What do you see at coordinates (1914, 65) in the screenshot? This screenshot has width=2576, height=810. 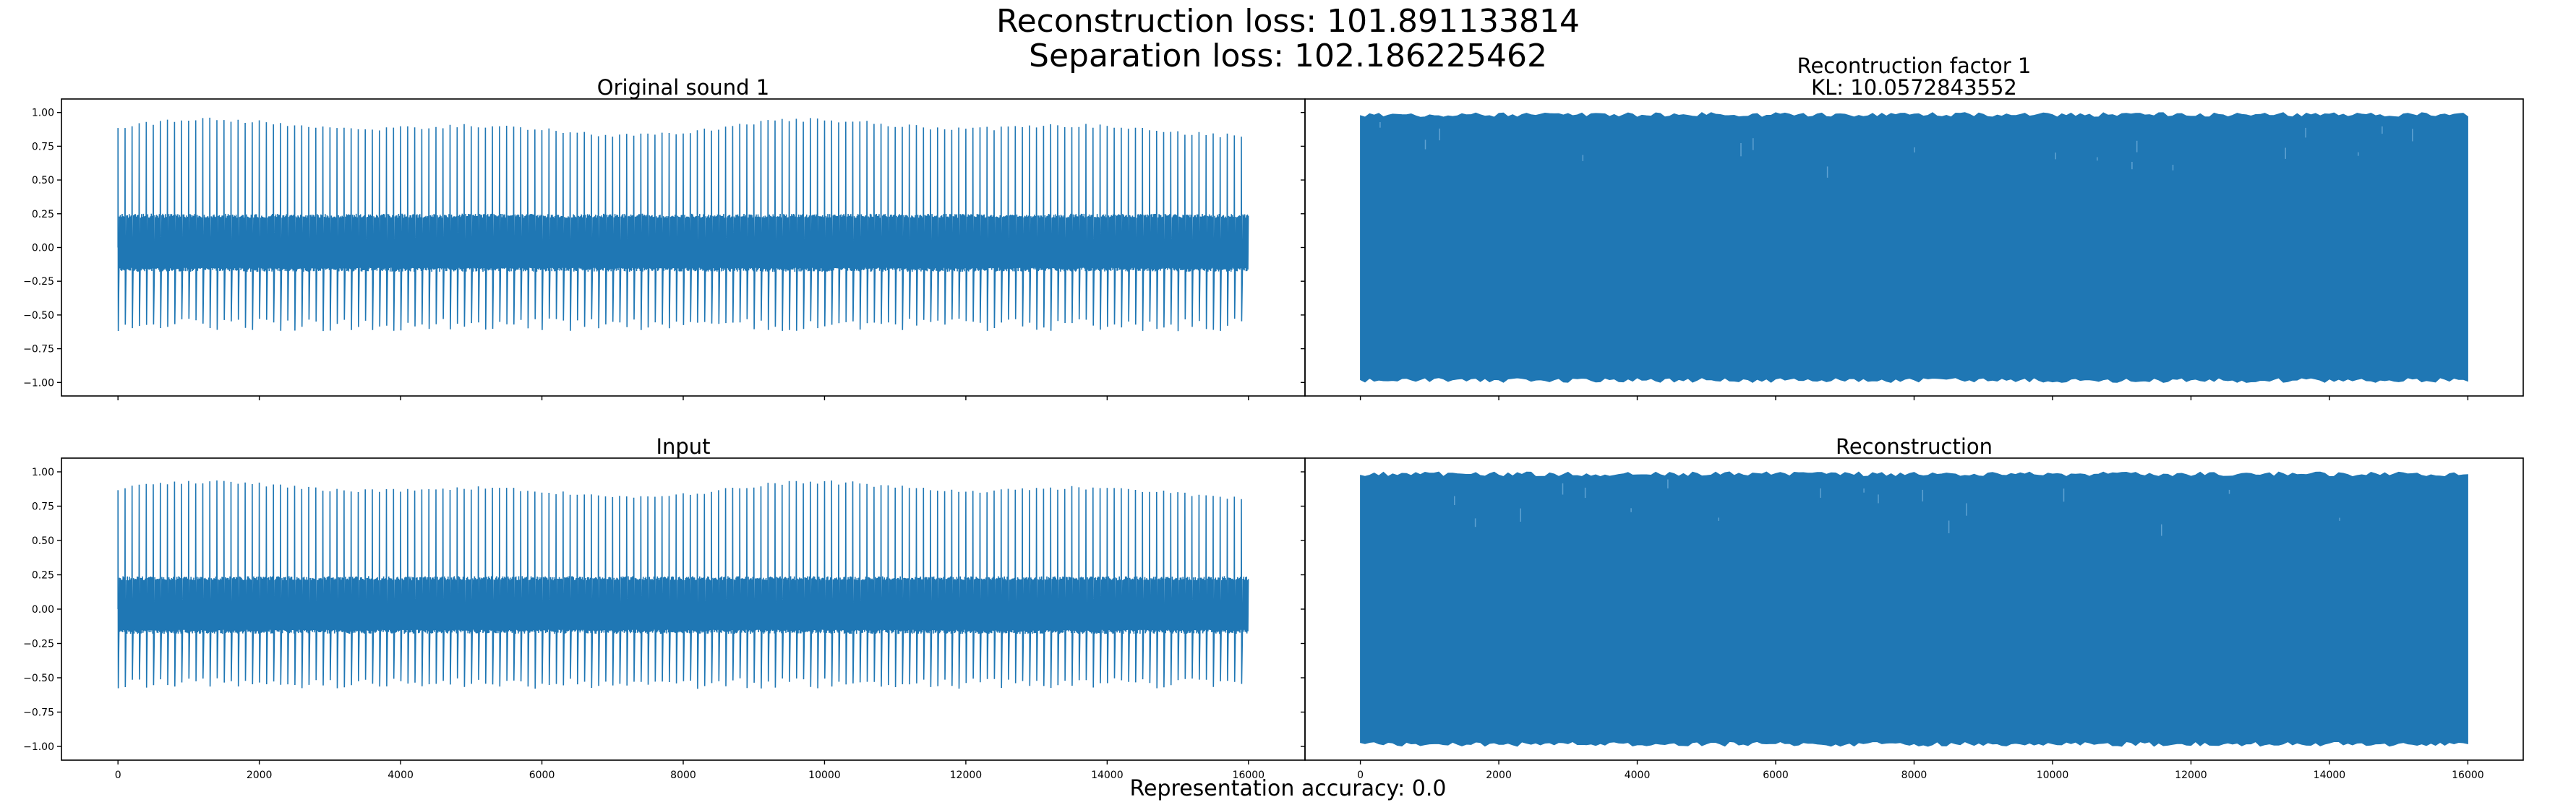 I see `subplot-title: Recontruction factor 1` at bounding box center [1914, 65].